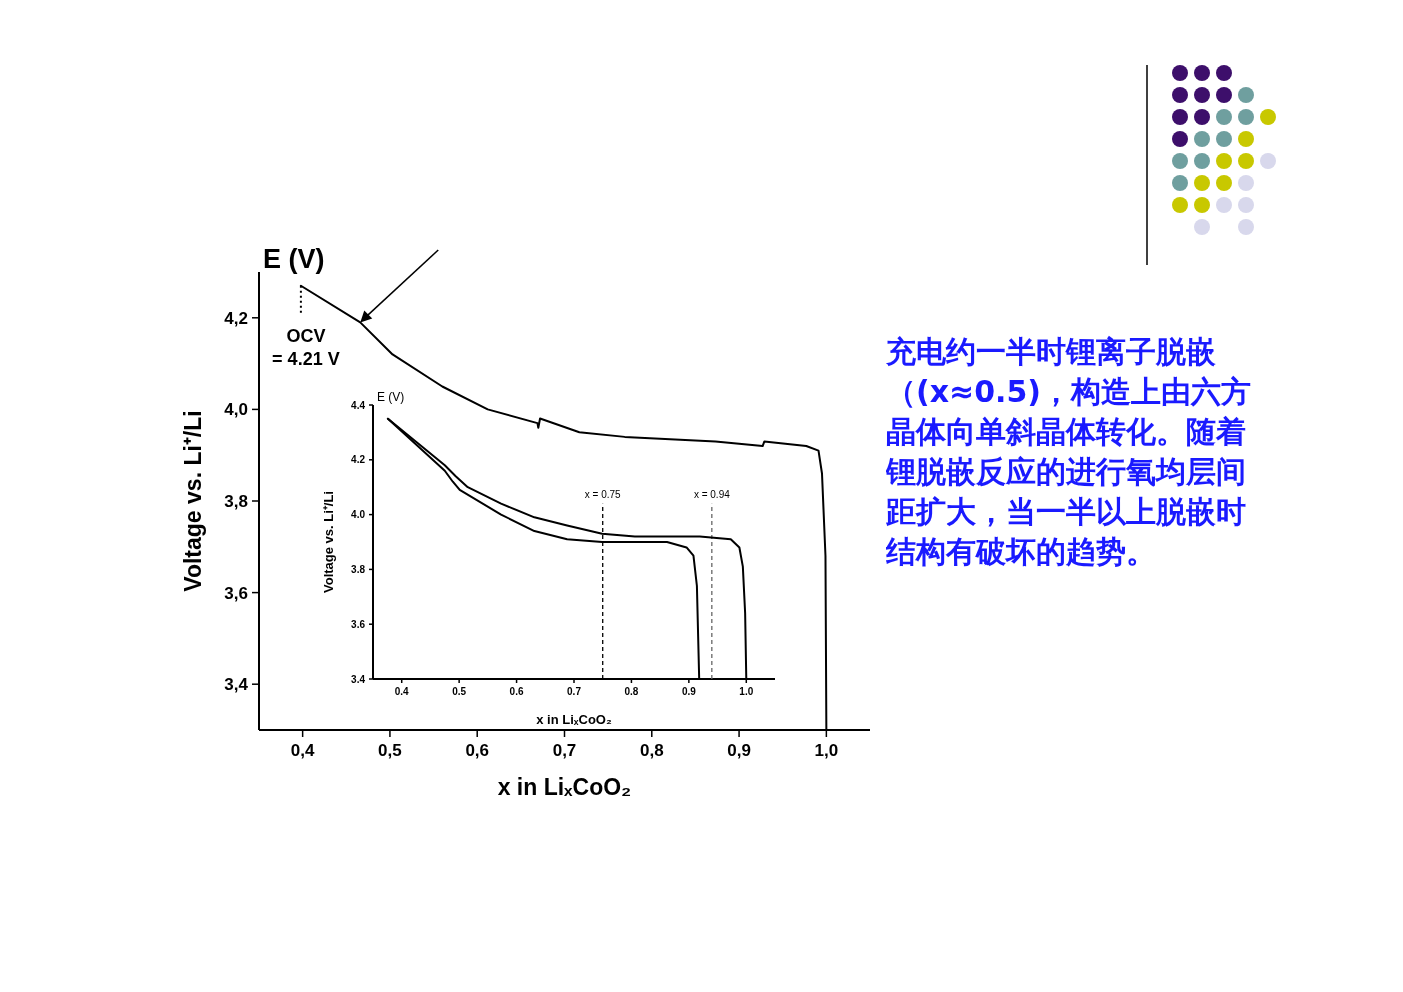 Image resolution: width=1403 pixels, height=992 pixels. What do you see at coordinates (516, 691) in the screenshot?
I see `x-tick-label: 0.6` at bounding box center [516, 691].